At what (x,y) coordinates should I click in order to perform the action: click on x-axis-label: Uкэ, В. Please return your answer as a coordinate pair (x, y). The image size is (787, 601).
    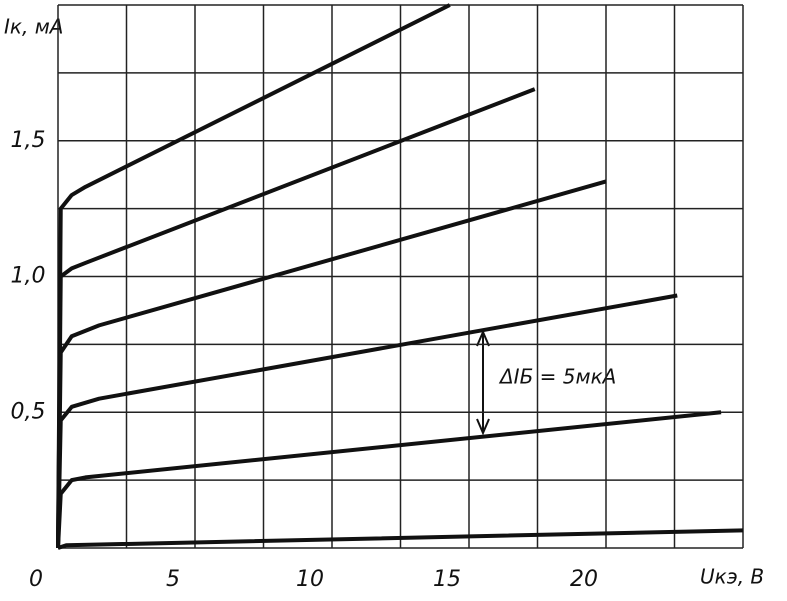
    Looking at the image, I should click on (732, 577).